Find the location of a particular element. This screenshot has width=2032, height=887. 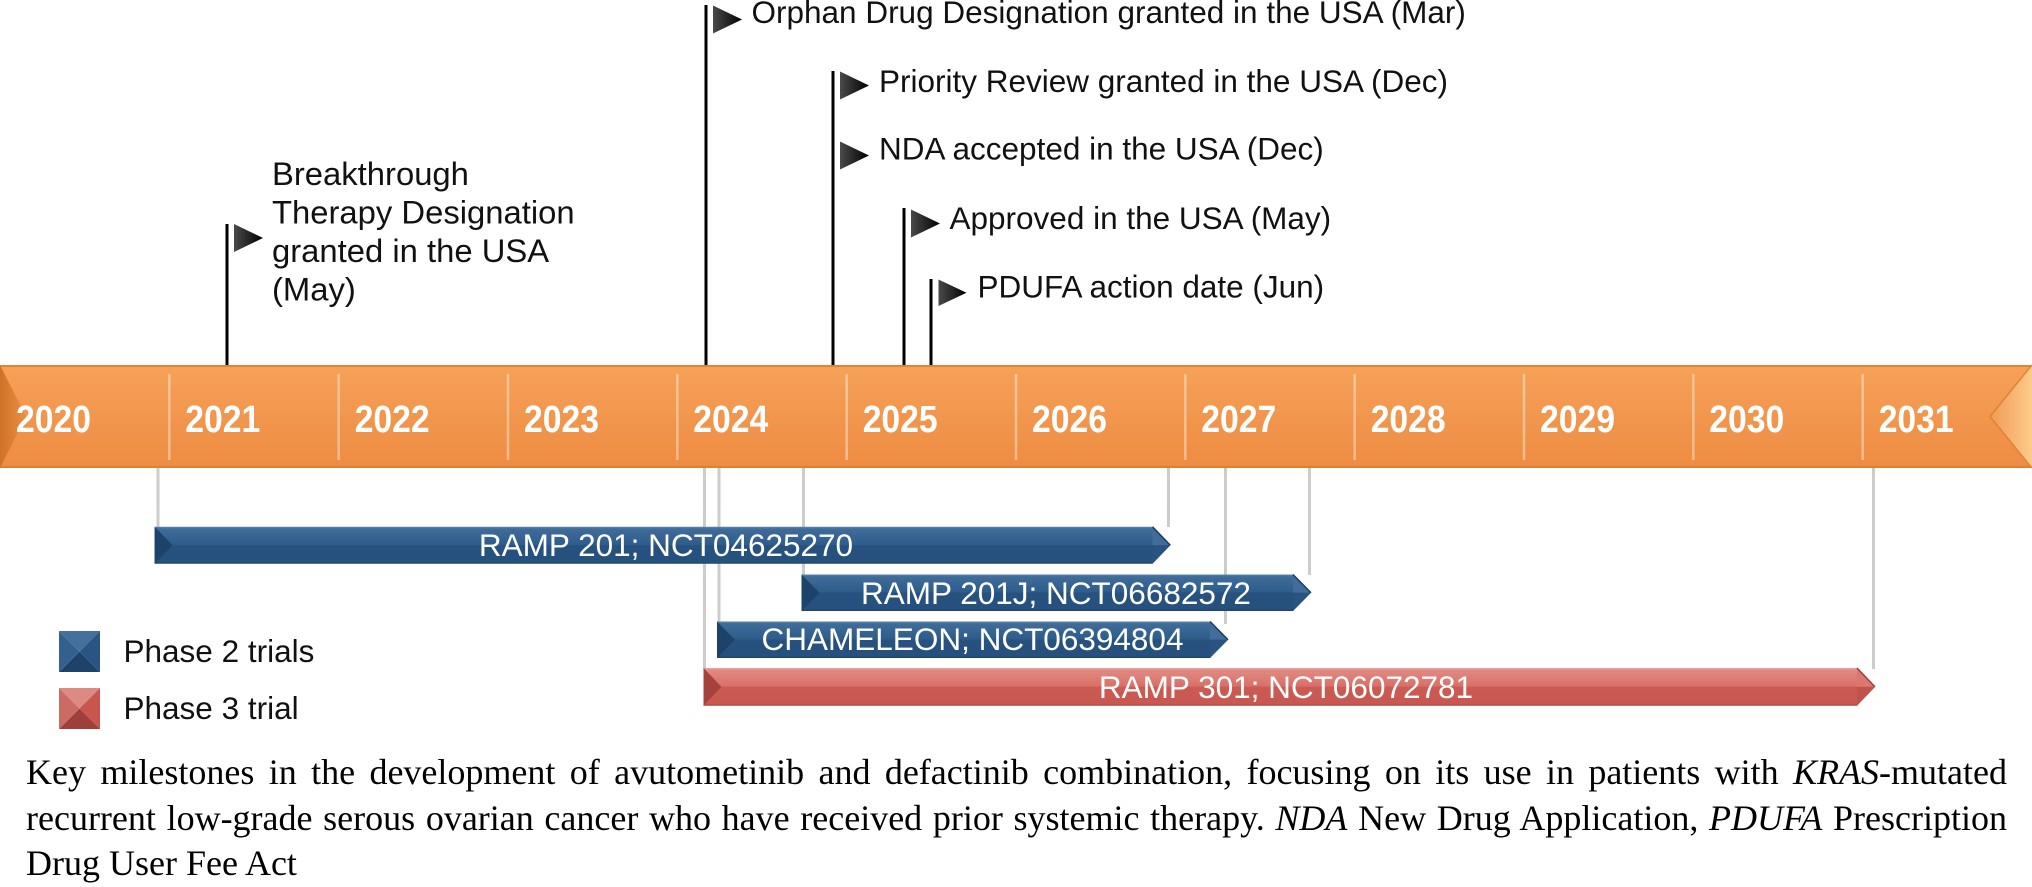

svg-text: 2028 is located at coordinates (1408, 420).